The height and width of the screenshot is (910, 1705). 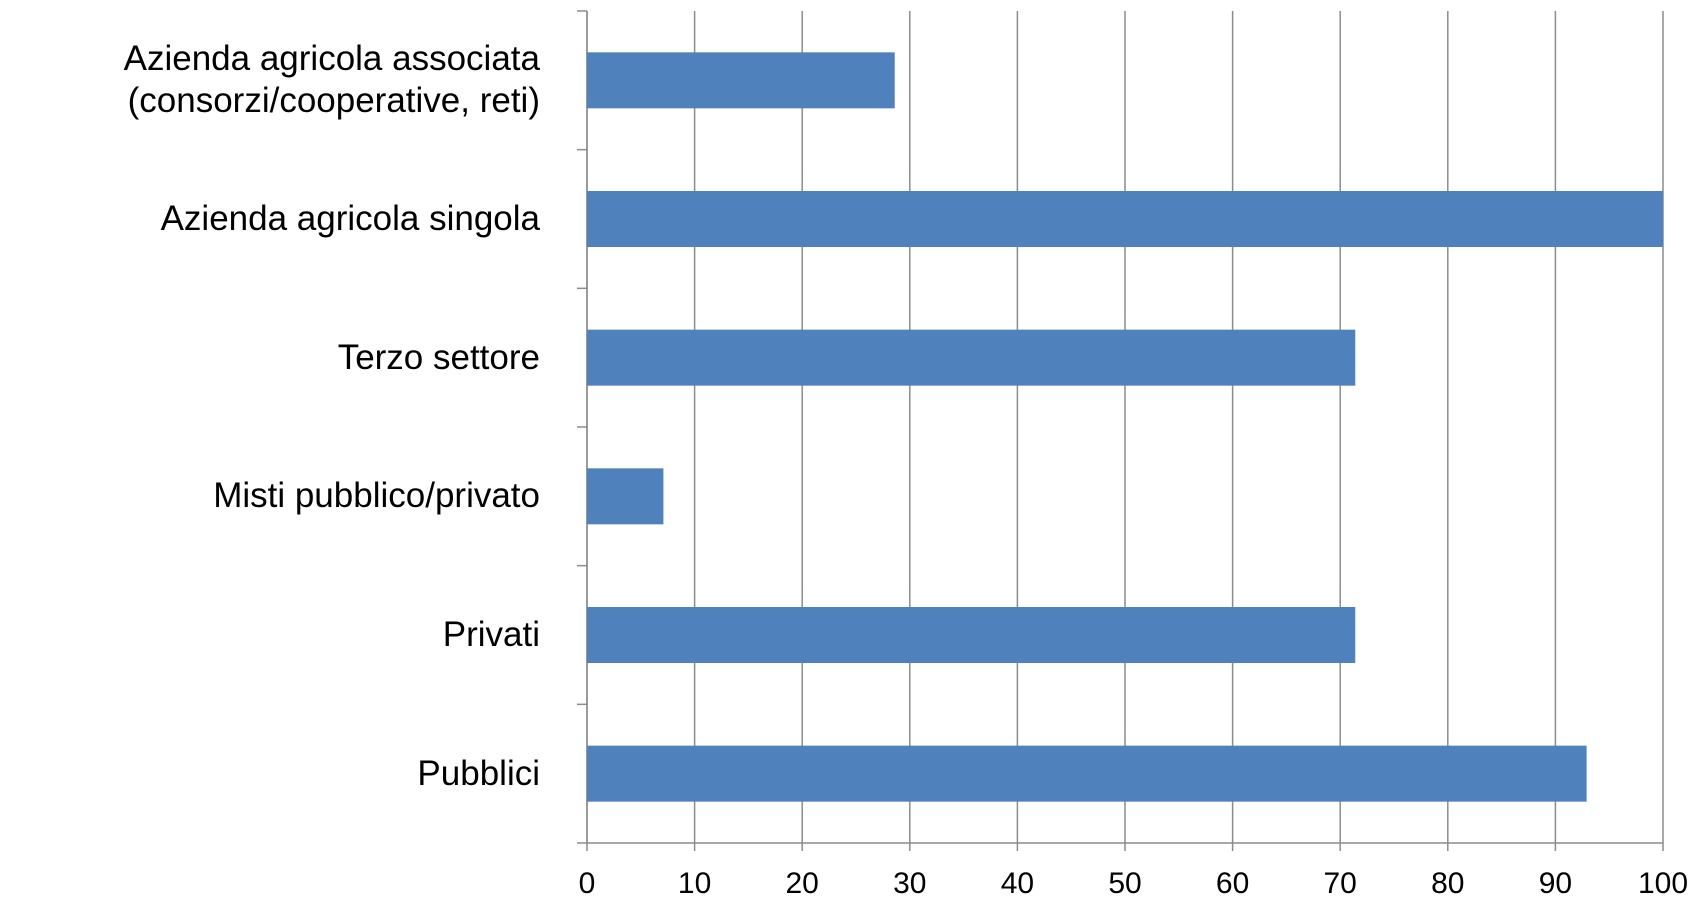 I want to click on x-tick-label: 20, so click(x=802, y=883).